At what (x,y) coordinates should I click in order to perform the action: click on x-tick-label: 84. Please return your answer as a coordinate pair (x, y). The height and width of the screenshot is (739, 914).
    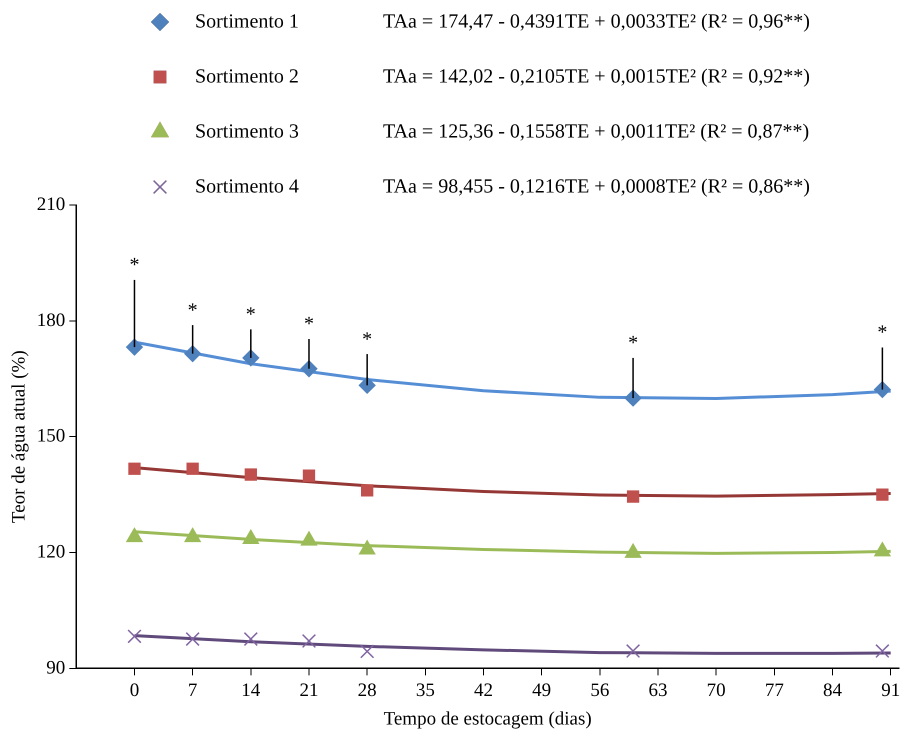
    Looking at the image, I should click on (833, 690).